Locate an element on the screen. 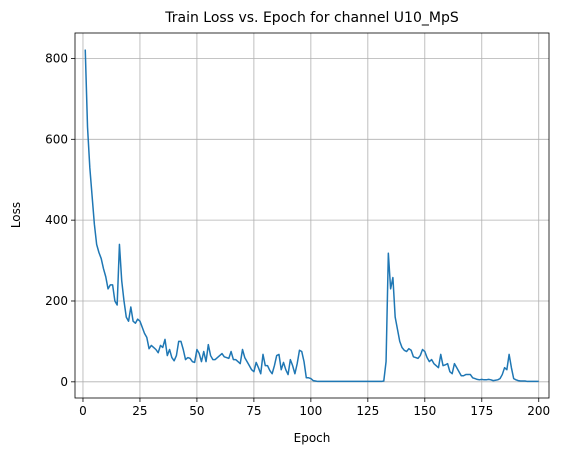  chart-title: Train Loss vs. Epoch for channel U10_MpS is located at coordinates (311, 18).